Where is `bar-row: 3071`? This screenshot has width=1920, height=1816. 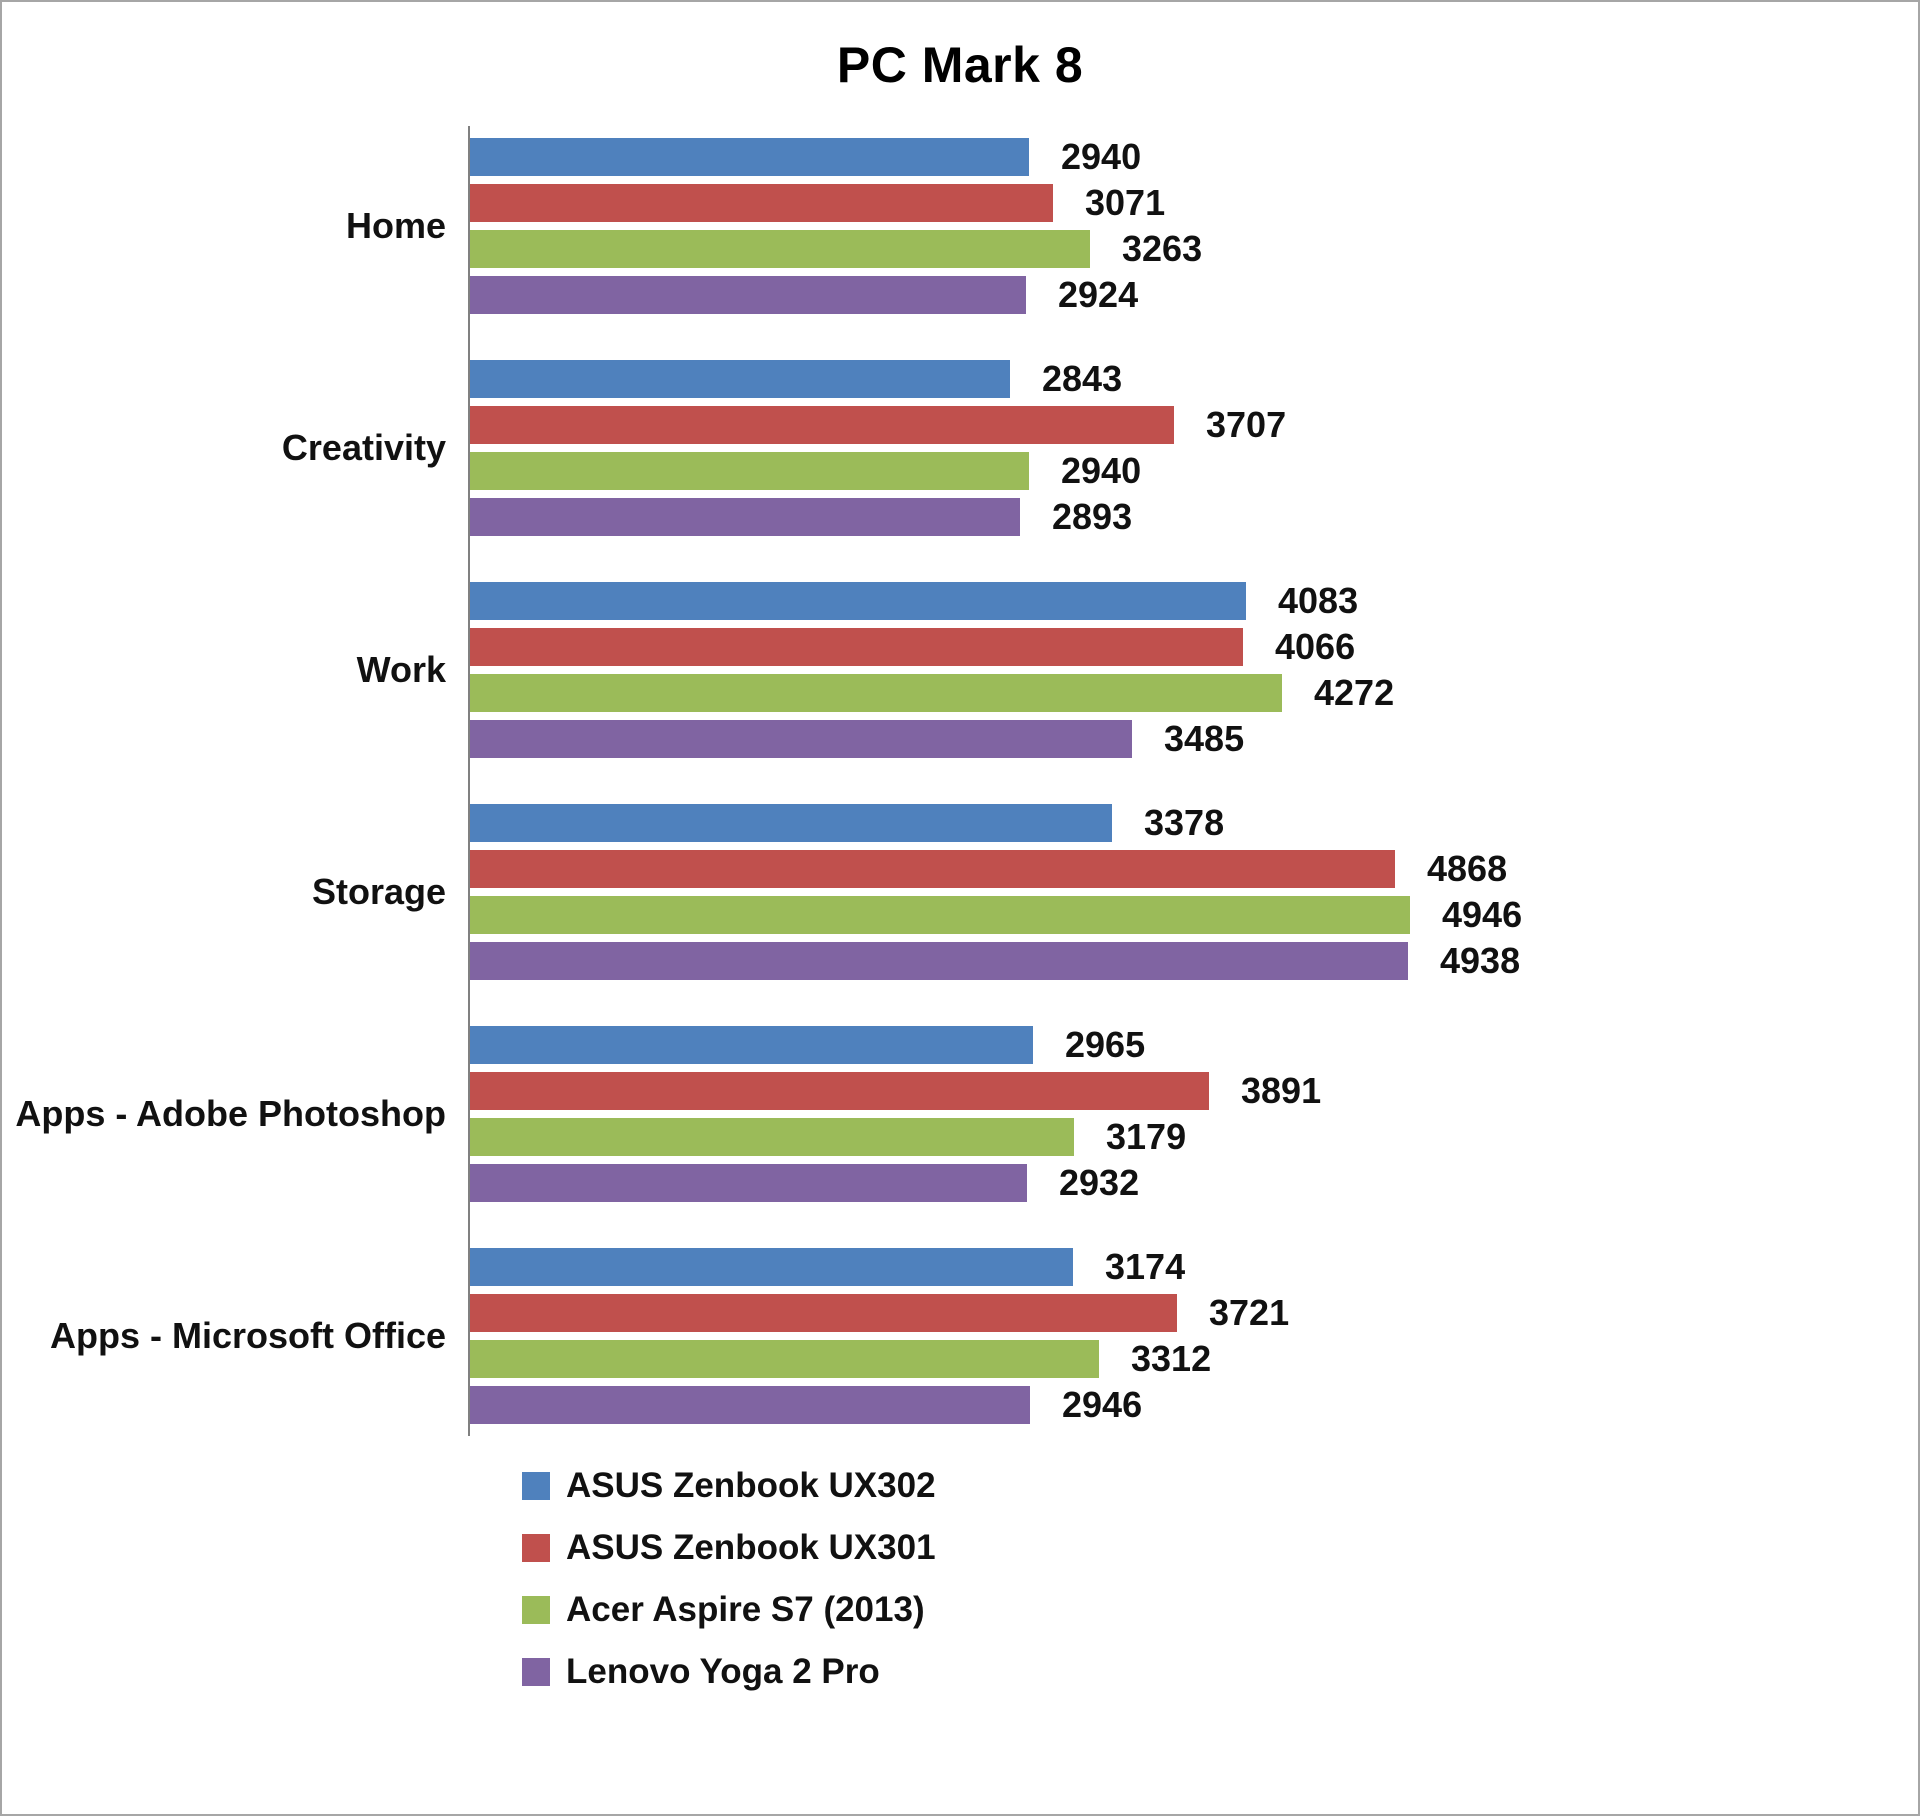 bar-row: 3071 is located at coordinates (836, 202).